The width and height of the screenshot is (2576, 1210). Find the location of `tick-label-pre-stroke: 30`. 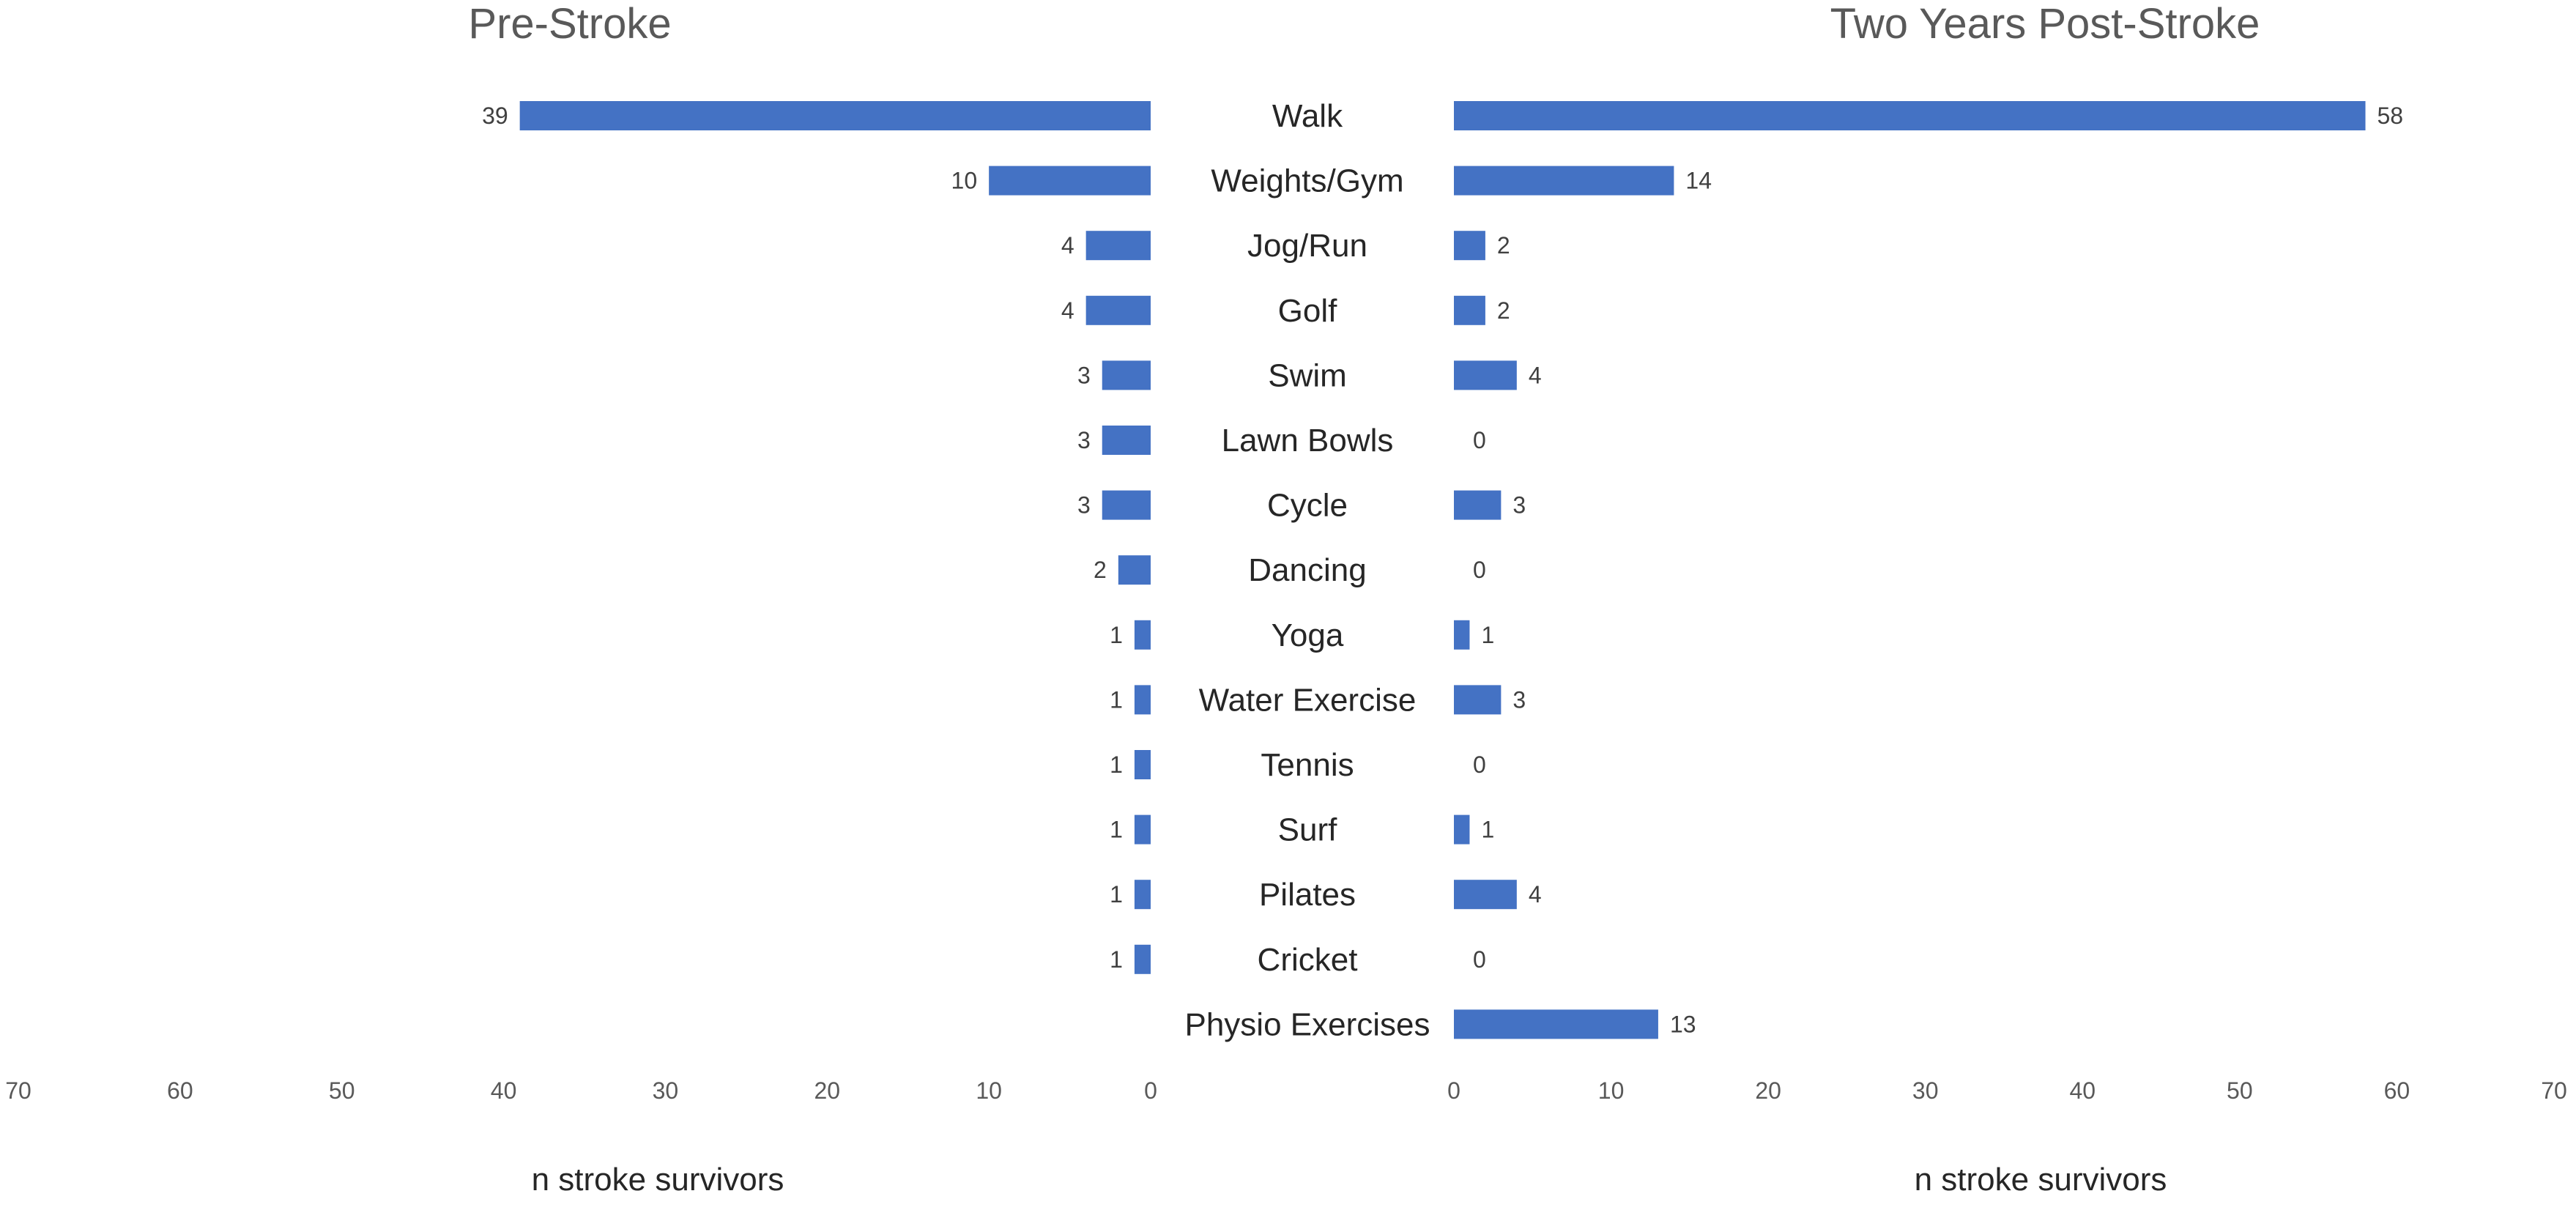

tick-label-pre-stroke: 30 is located at coordinates (666, 1090).